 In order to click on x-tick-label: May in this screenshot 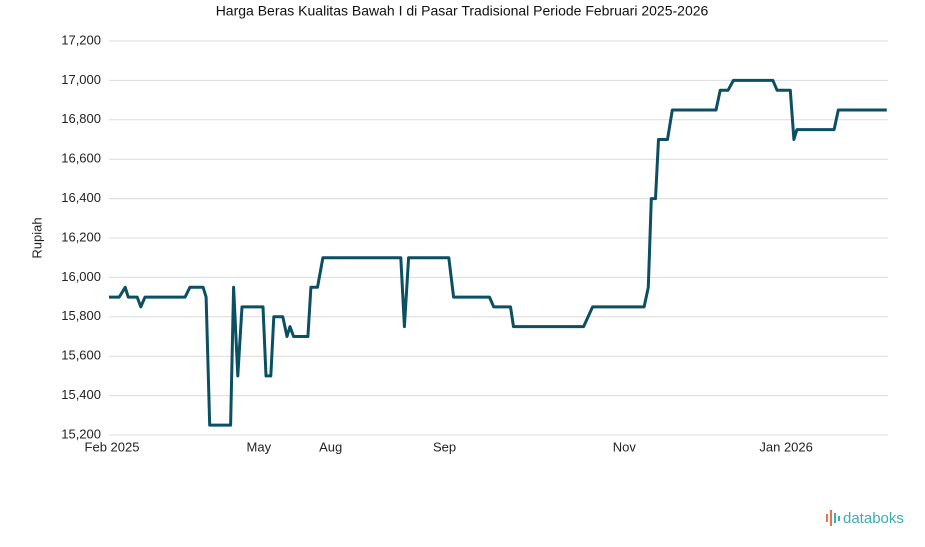, I will do `click(259, 446)`.